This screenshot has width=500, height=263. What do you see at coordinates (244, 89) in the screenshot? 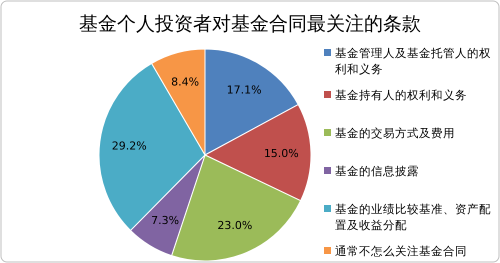
I see `data-label: 17.1%` at bounding box center [244, 89].